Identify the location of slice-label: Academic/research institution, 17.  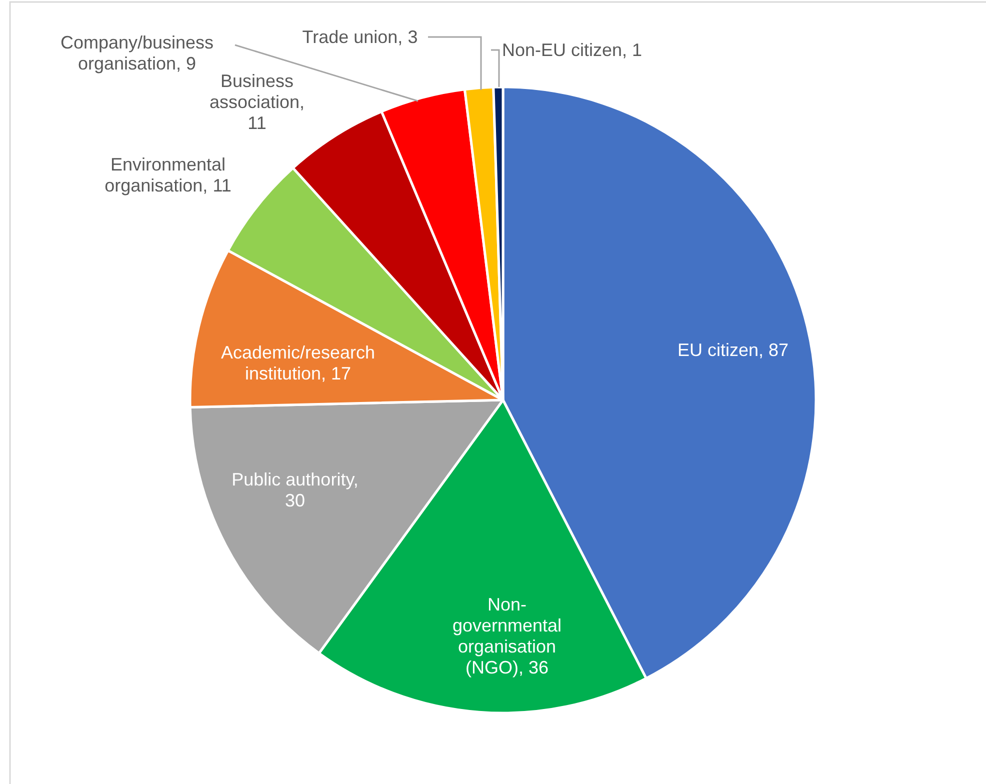
(298, 363).